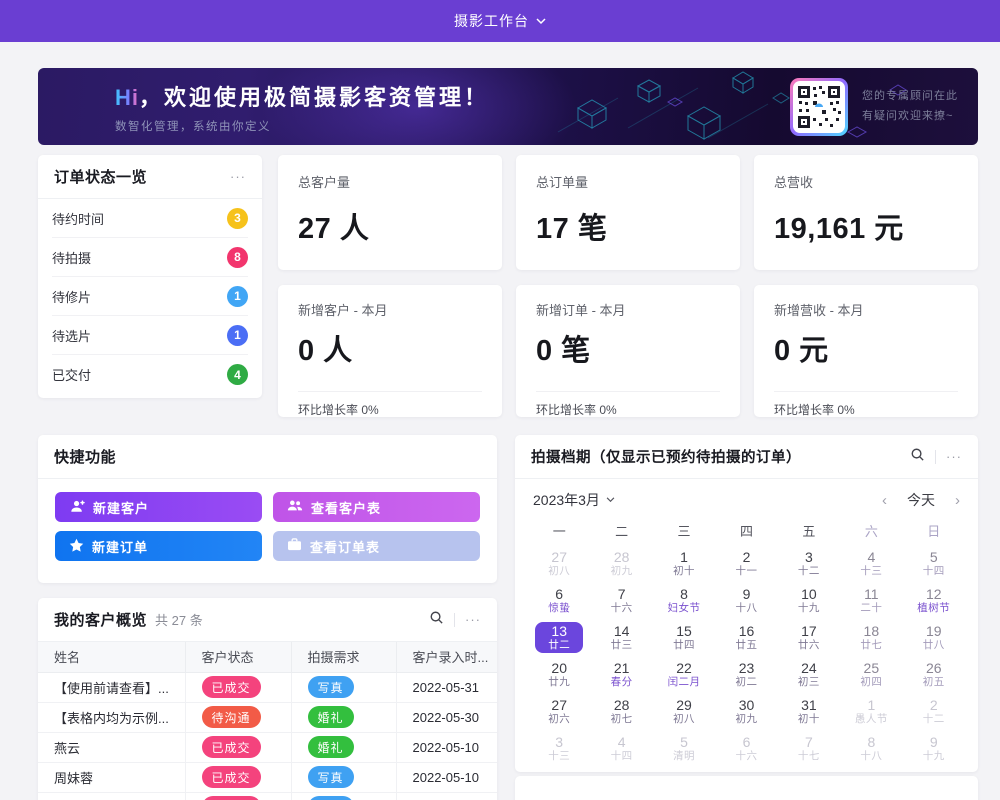 The height and width of the screenshot is (800, 1000). What do you see at coordinates (934, 748) in the screenshot?
I see `calendar-day: 9 十九` at bounding box center [934, 748].